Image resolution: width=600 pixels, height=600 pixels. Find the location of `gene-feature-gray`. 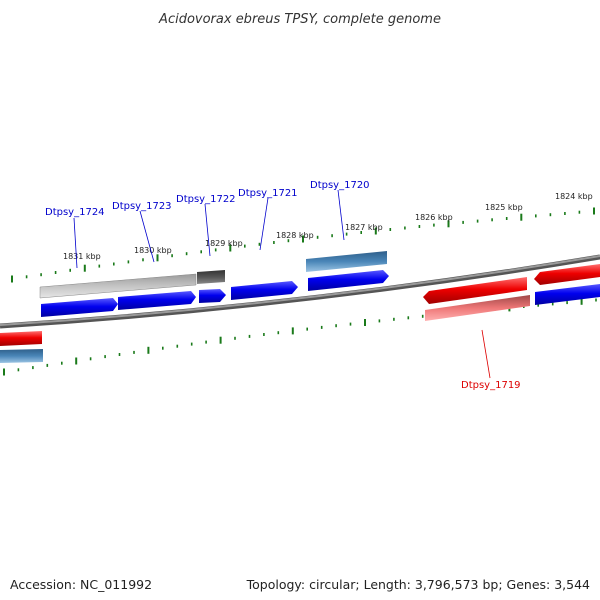

gene-feature-gray is located at coordinates (118, 286).